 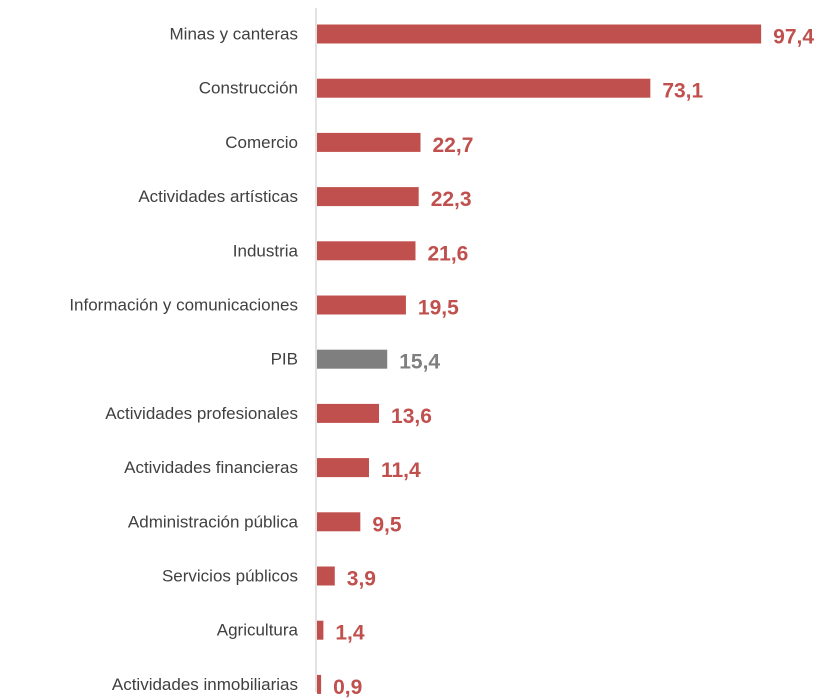 I want to click on value-label: 13,6, so click(x=411, y=416).